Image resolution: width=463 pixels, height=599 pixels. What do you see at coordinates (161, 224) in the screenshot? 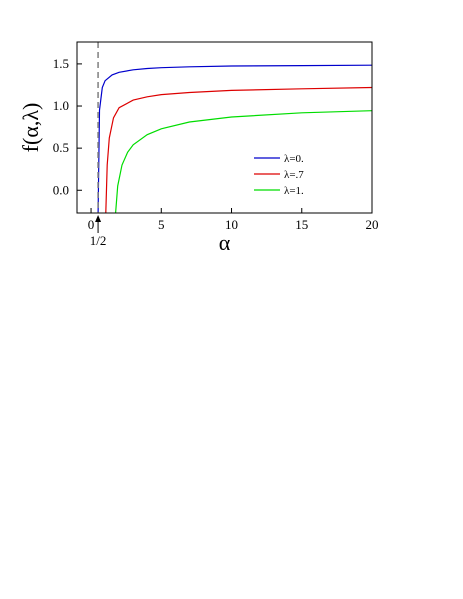
I see `x-tick-label: 5` at bounding box center [161, 224].